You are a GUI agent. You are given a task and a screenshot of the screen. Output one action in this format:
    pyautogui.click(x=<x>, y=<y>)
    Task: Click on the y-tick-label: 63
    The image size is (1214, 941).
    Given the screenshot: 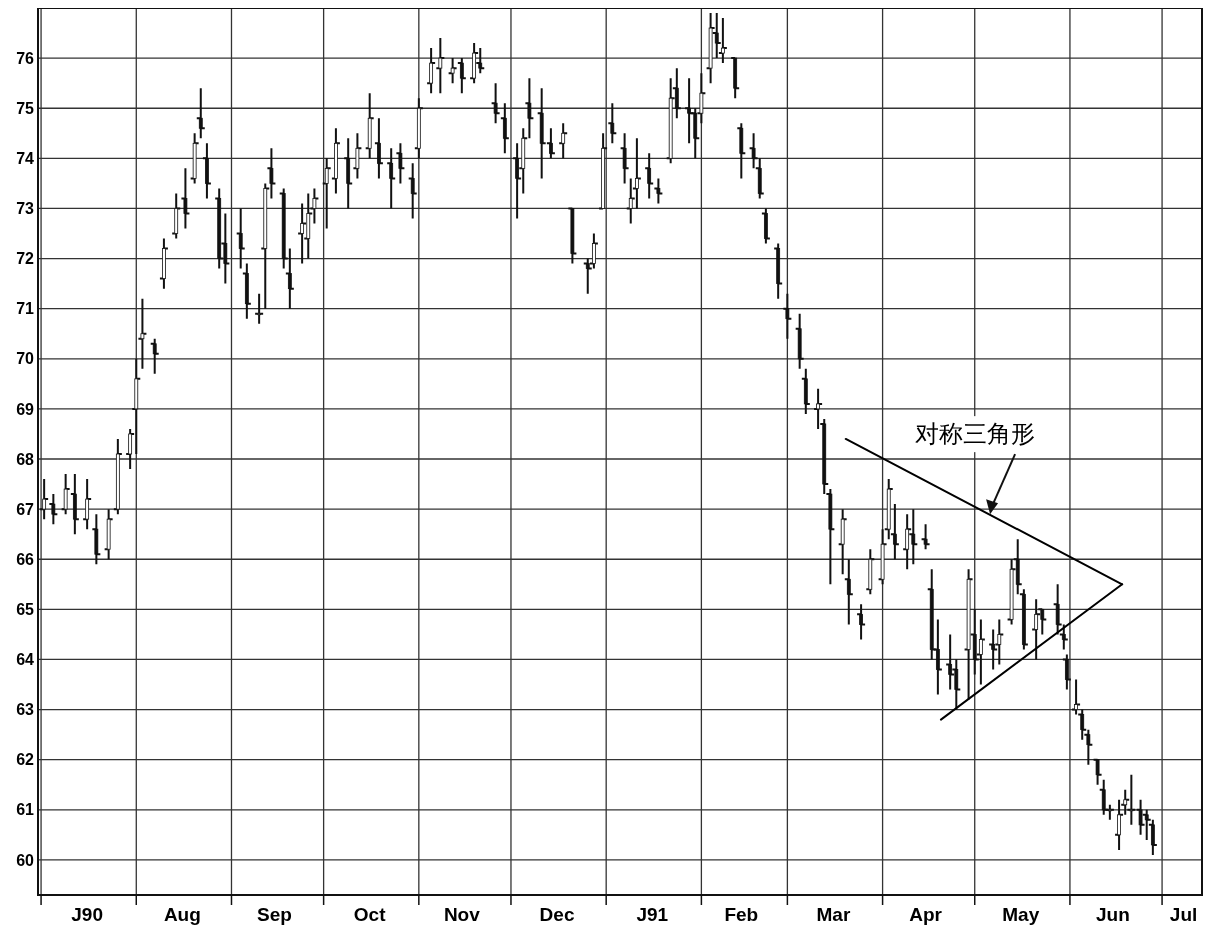 What is the action you would take?
    pyautogui.click(x=25, y=710)
    